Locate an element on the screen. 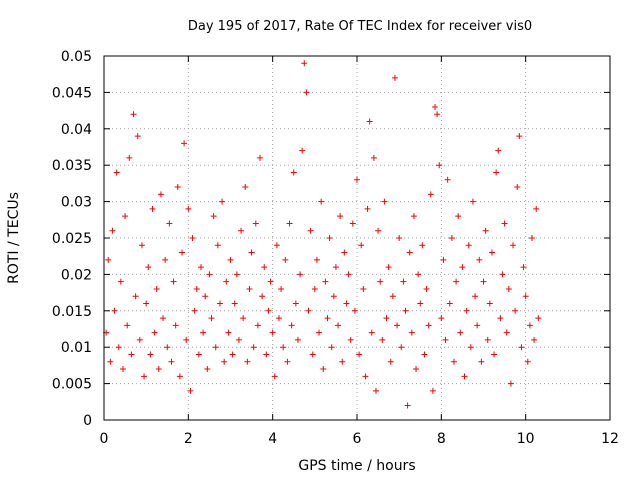 Image resolution: width=640 pixels, height=480 pixels. y-tick-label: 0.005 is located at coordinates (72, 385).